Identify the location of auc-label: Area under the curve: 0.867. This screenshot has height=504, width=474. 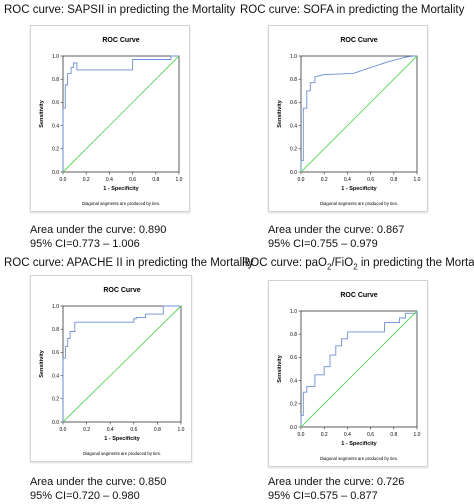
(336, 230).